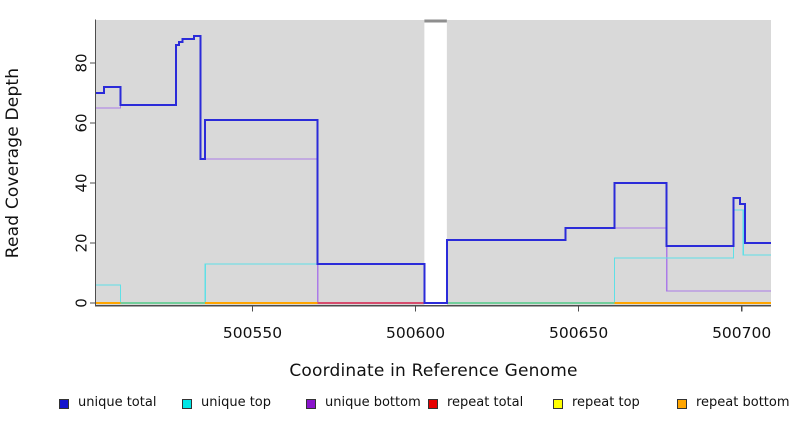 The height and width of the screenshot is (432, 792). Describe the element at coordinates (236, 402) in the screenshot. I see `legend-label-unique-top: unique top` at that location.